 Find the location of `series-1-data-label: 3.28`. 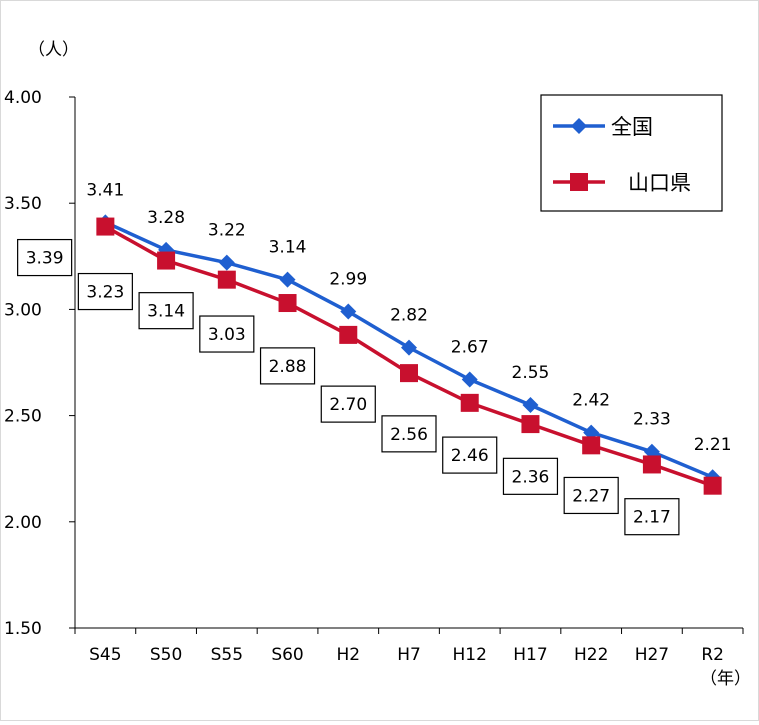

series-1-data-label: 3.28 is located at coordinates (166, 218).